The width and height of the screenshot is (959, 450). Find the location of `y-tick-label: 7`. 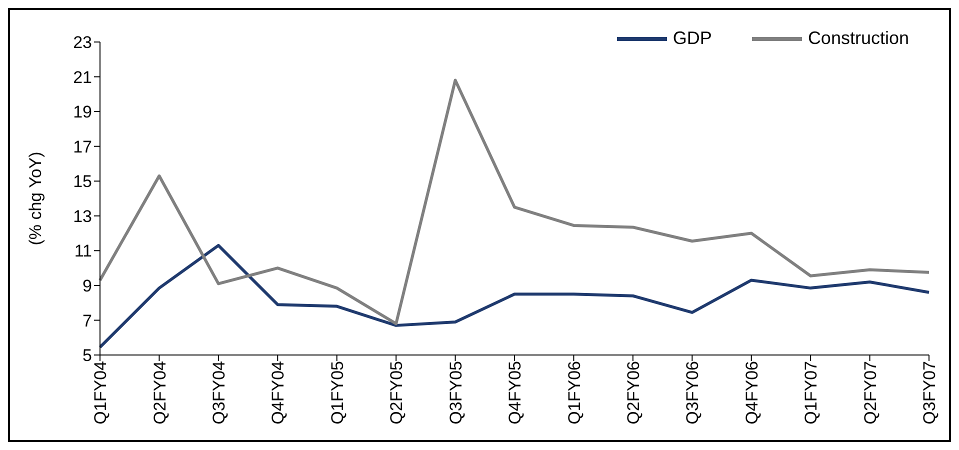

y-tick-label: 7 is located at coordinates (87, 320).